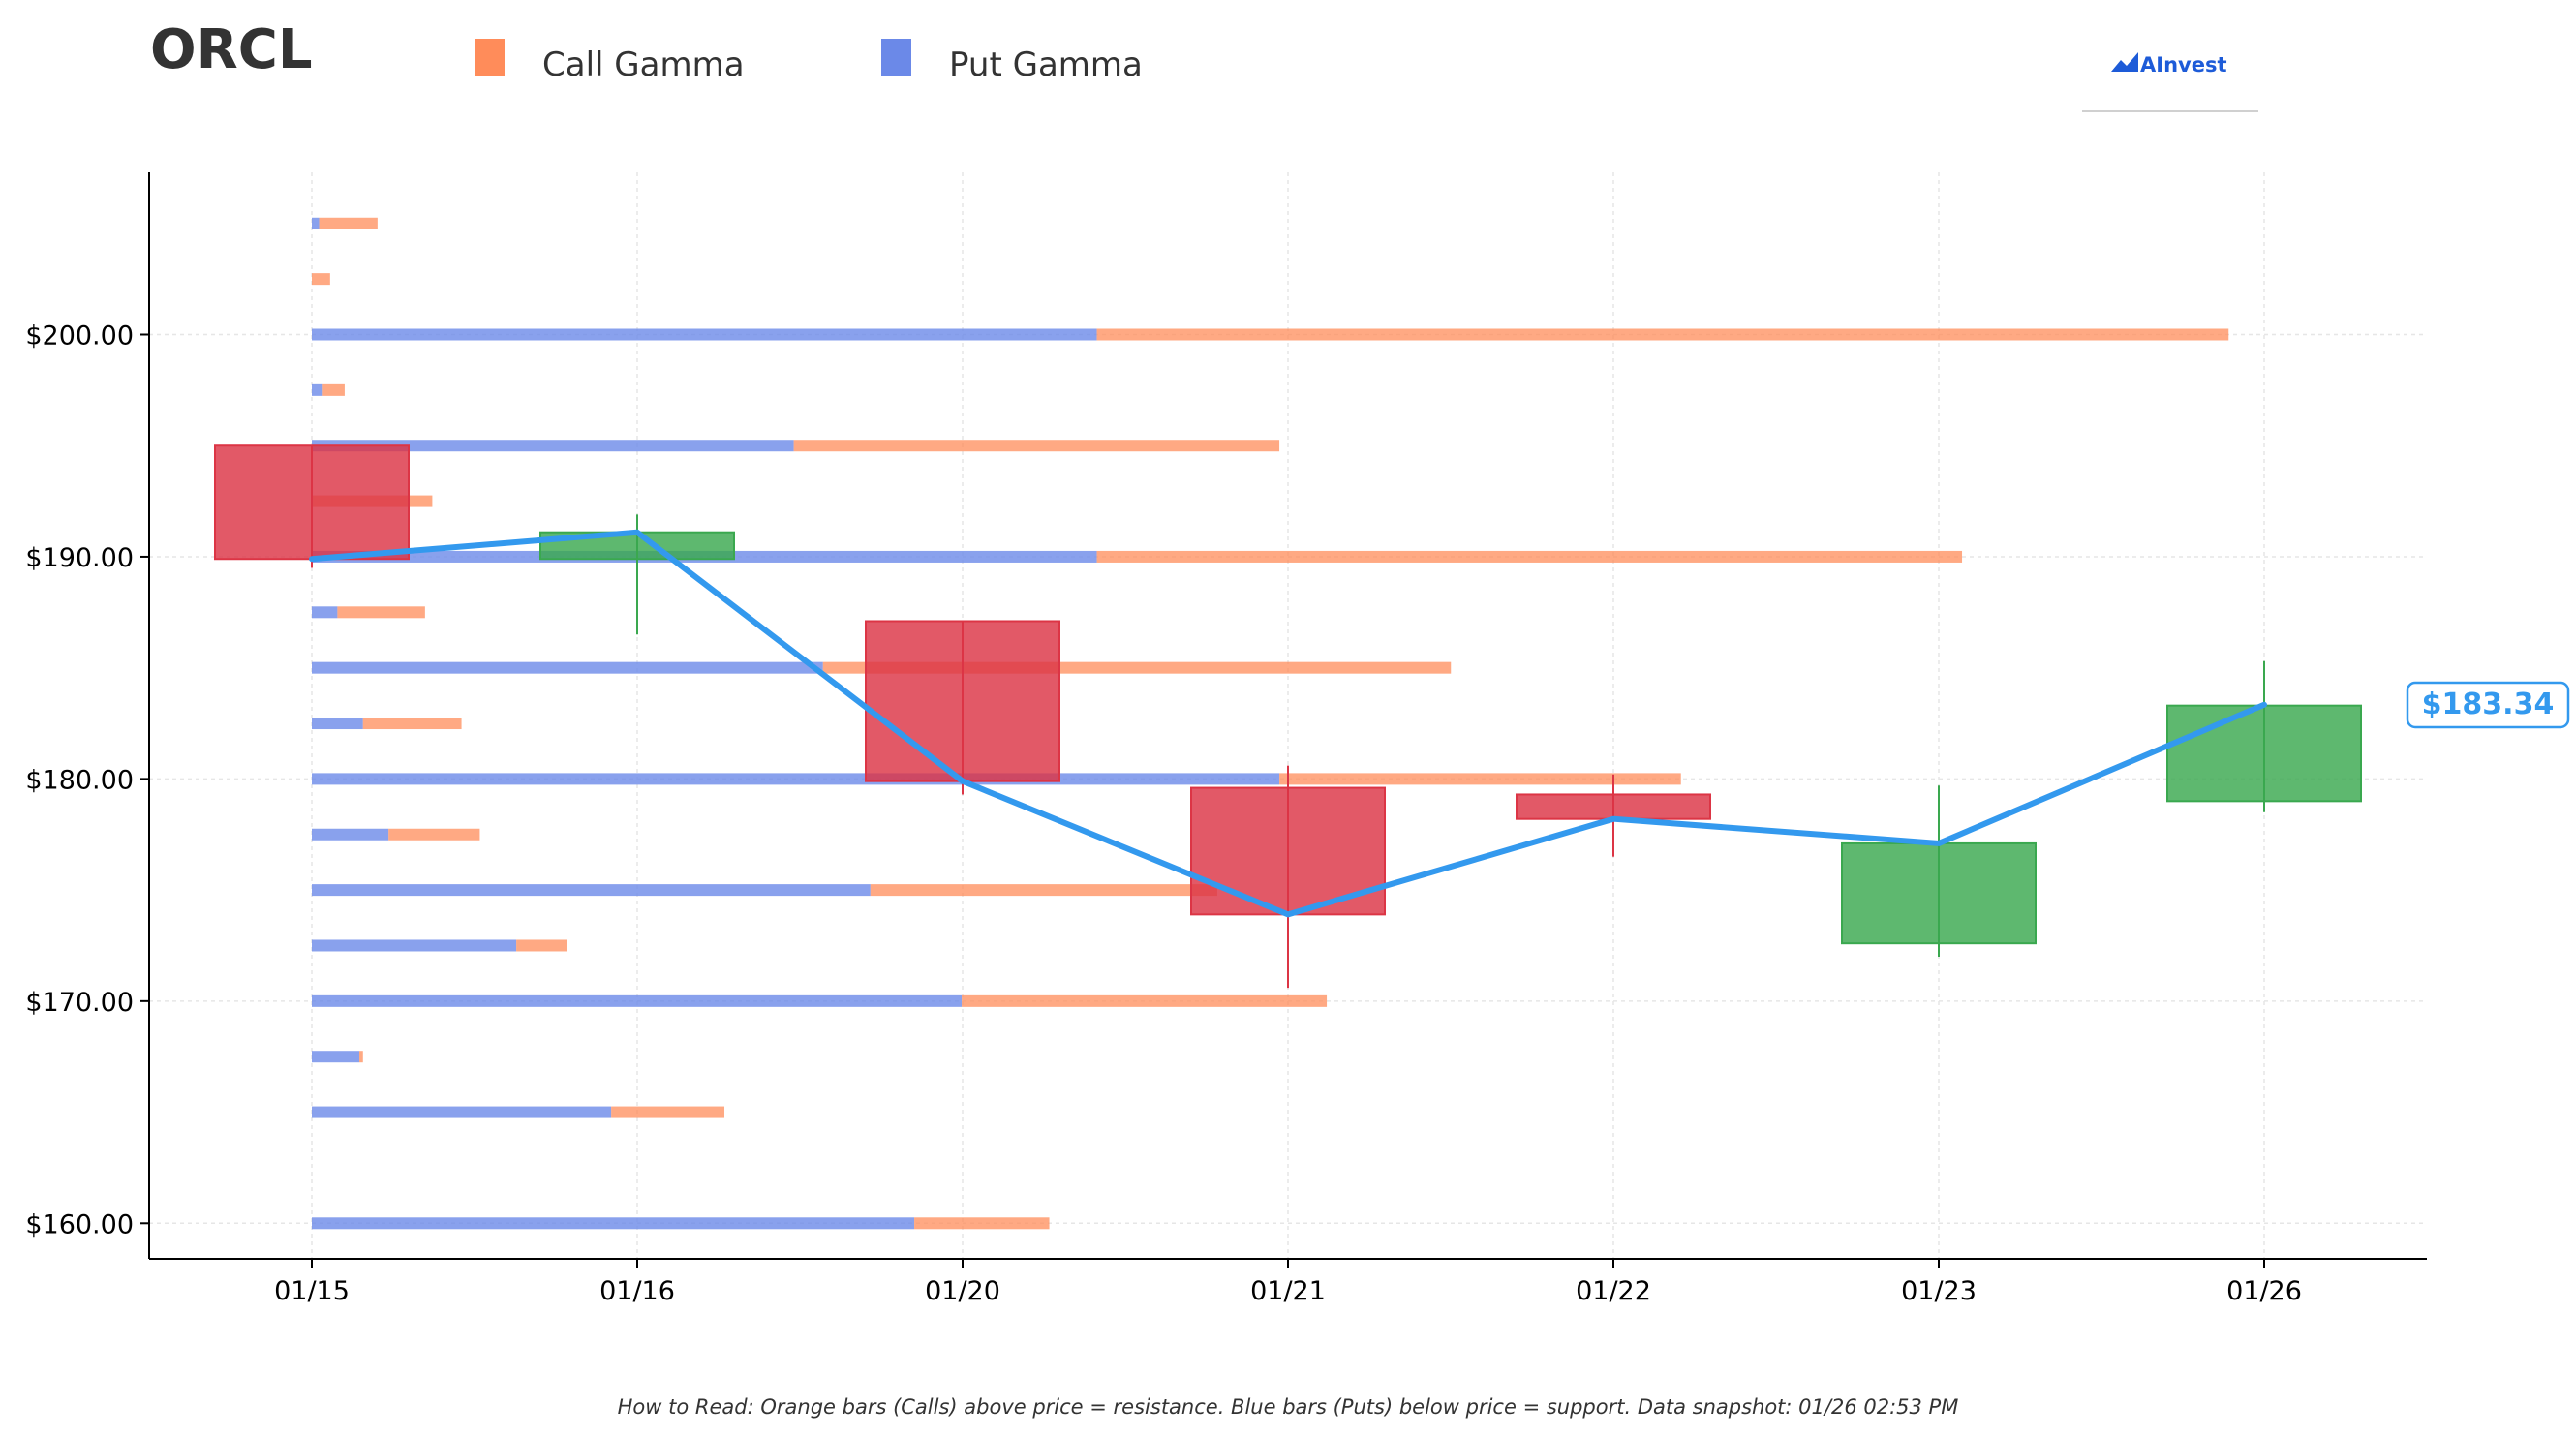 The width and height of the screenshot is (2576, 1437). What do you see at coordinates (490, 58) in the screenshot?
I see `call-gamma-legend-icon` at bounding box center [490, 58].